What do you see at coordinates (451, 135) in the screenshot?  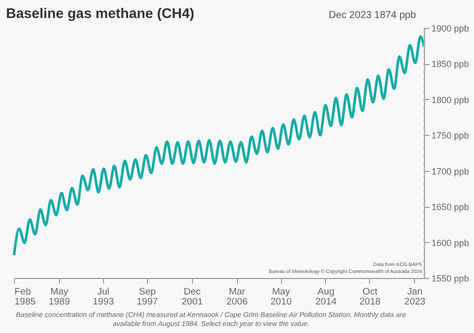 I see `y-tick-label: 1750 ppb` at bounding box center [451, 135].